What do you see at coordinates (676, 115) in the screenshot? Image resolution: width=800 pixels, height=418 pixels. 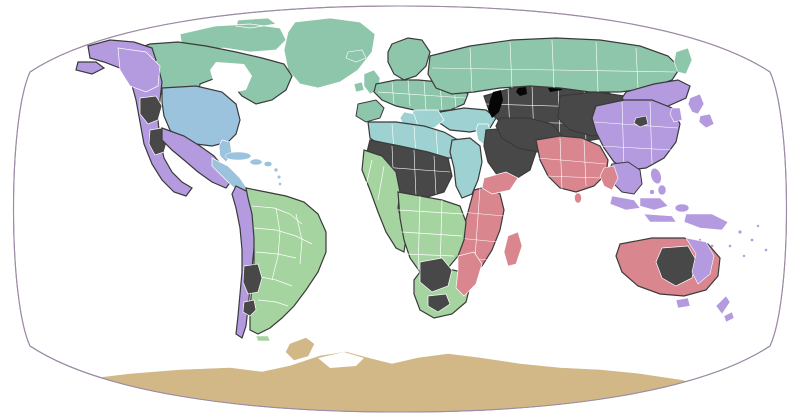 I see `region-korea` at bounding box center [676, 115].